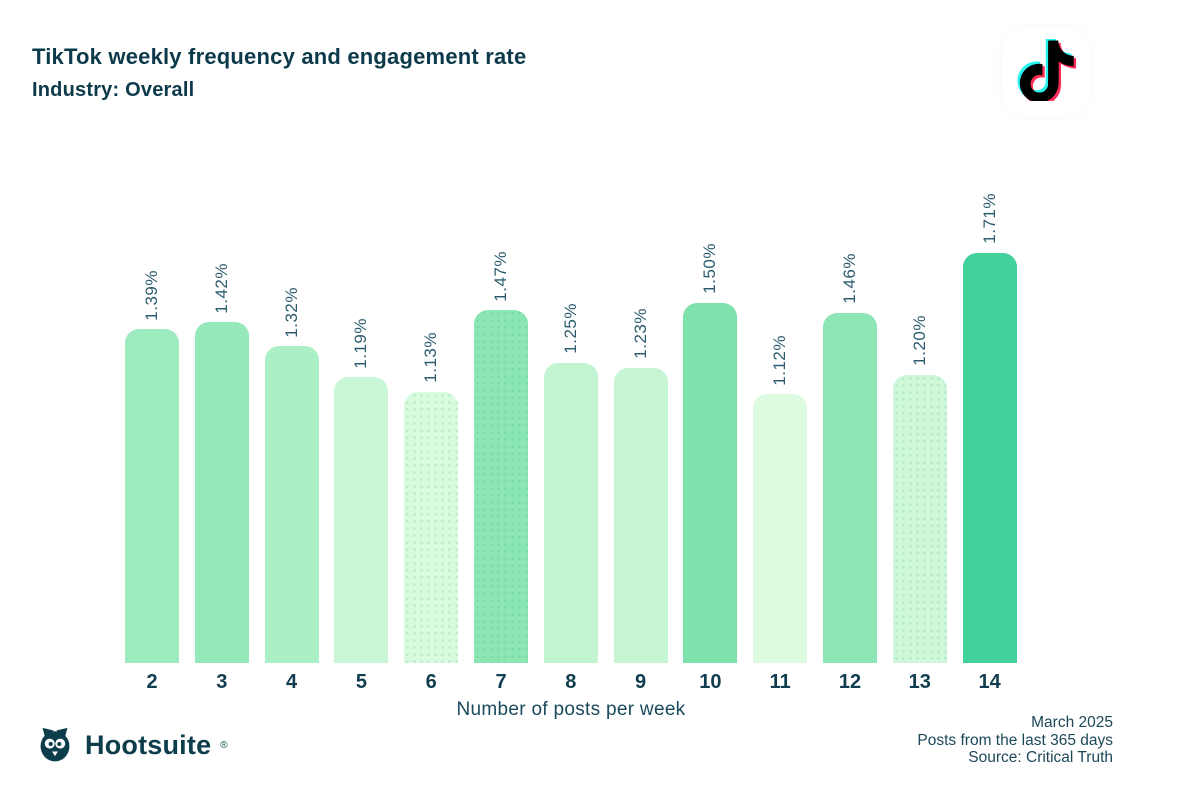 The height and width of the screenshot is (800, 1200). Describe the element at coordinates (780, 682) in the screenshot. I see `x-tick-label: 11` at that location.